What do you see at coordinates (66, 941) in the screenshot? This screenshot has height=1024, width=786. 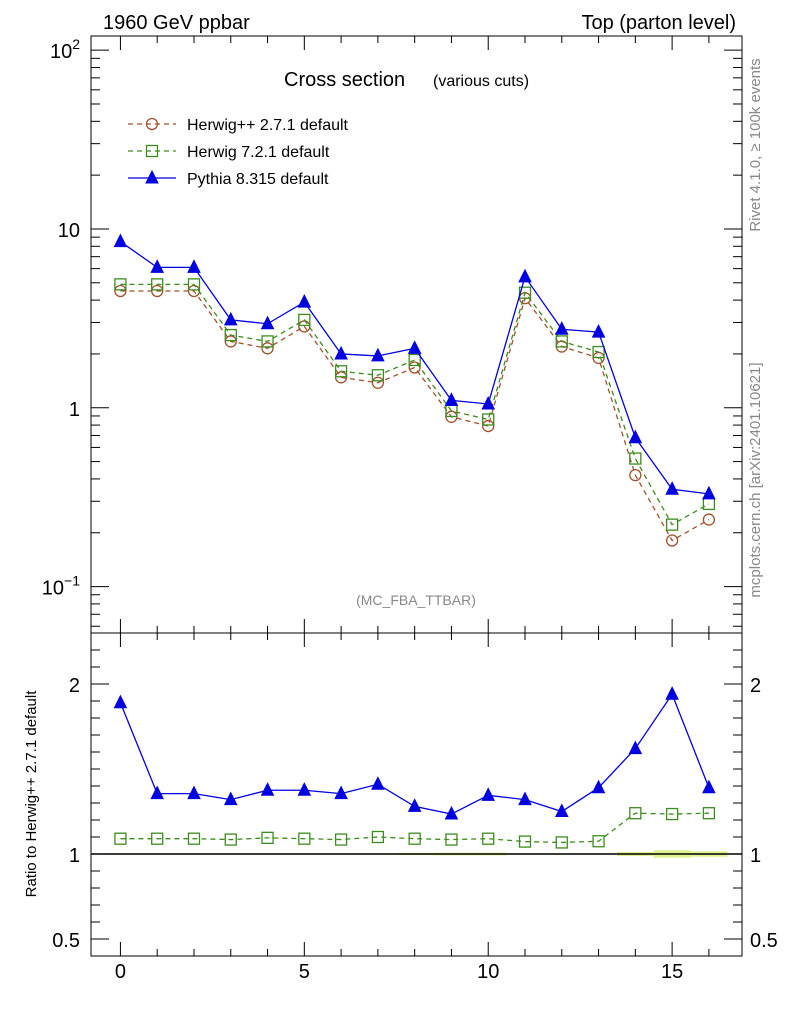 I see `ratio-y-tick-label-left: 0.5` at bounding box center [66, 941].